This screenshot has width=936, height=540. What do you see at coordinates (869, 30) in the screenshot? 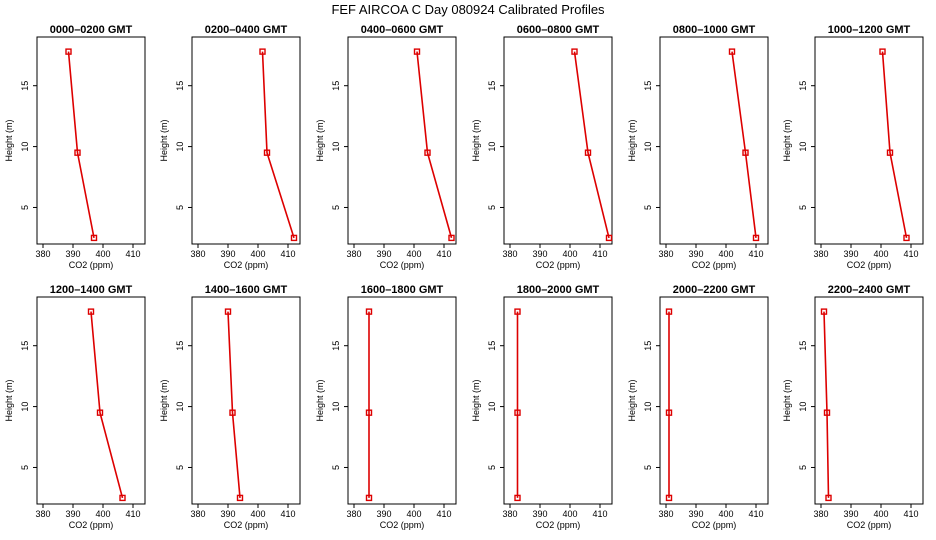
I see `panel-title: 1000–1200 GMT` at bounding box center [869, 30].